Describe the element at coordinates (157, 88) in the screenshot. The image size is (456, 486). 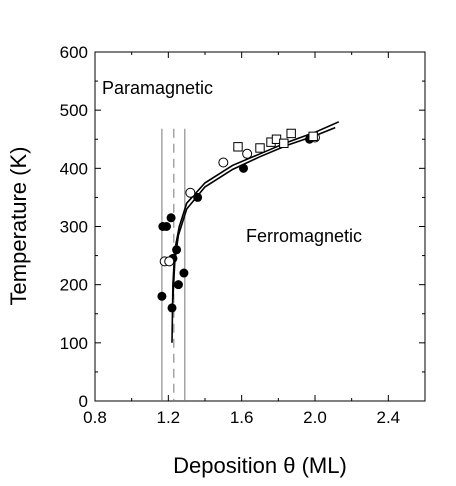
I see `annotation-paramagnetic: Paramagnetic` at that location.